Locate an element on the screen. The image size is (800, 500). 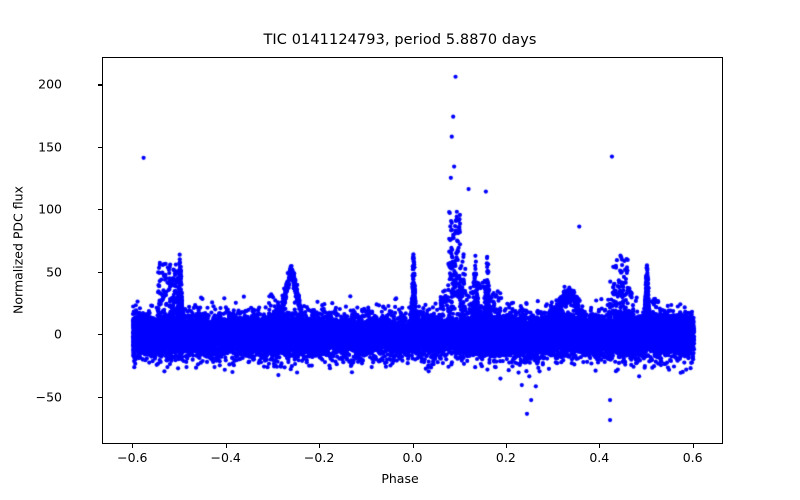
x-tick-label: 0.4 is located at coordinates (599, 457).